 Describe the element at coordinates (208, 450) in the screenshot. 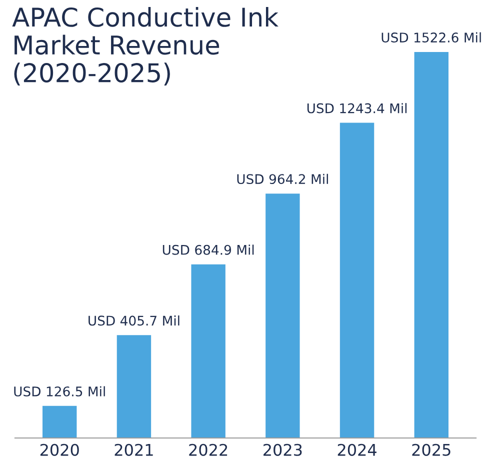

I see `x-tick-label: 2022` at that location.